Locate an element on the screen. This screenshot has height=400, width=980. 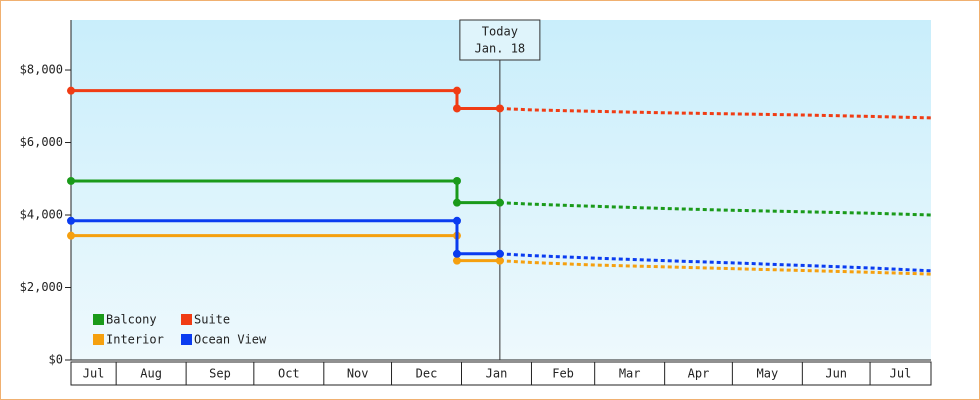
legend-label: Interior is located at coordinates (135, 340).